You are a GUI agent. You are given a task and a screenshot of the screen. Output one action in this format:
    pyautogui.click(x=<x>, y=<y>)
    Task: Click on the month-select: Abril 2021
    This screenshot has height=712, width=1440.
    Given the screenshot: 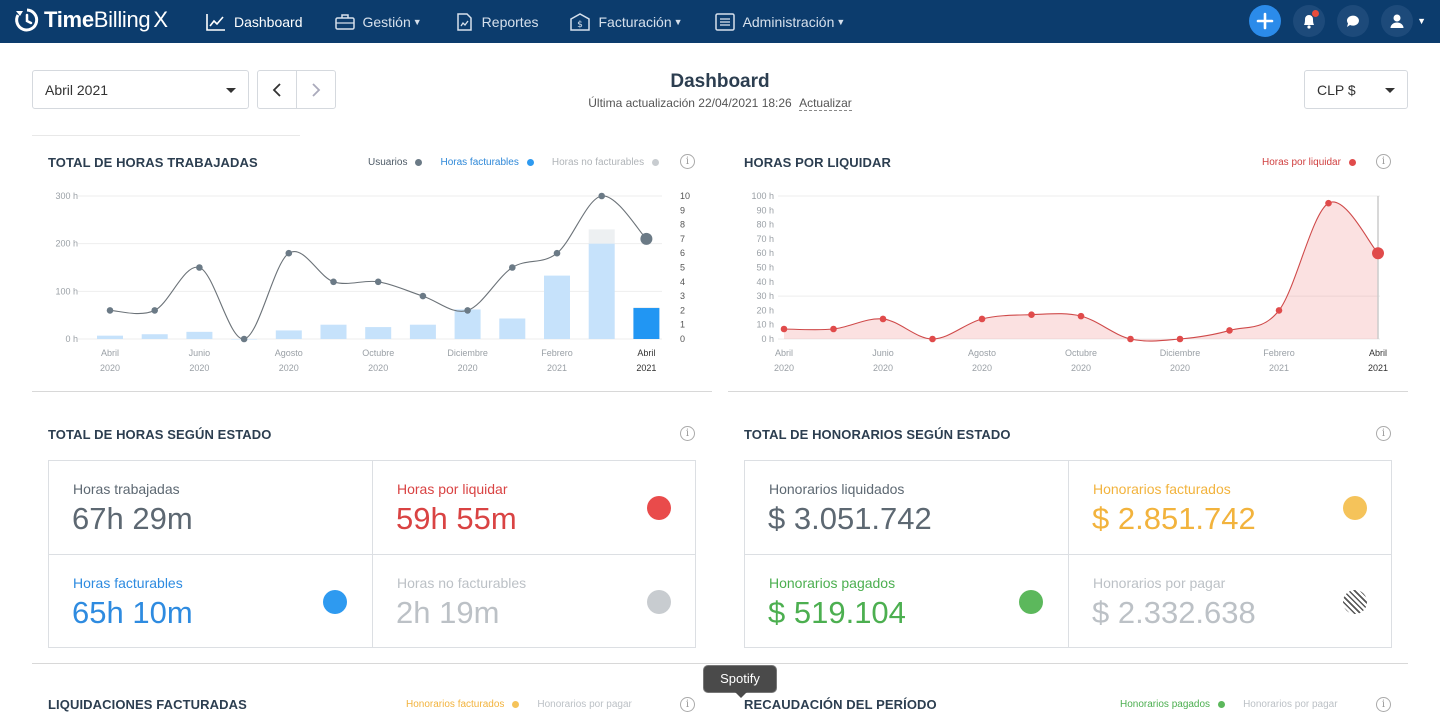 What is the action you would take?
    pyautogui.click(x=140, y=89)
    